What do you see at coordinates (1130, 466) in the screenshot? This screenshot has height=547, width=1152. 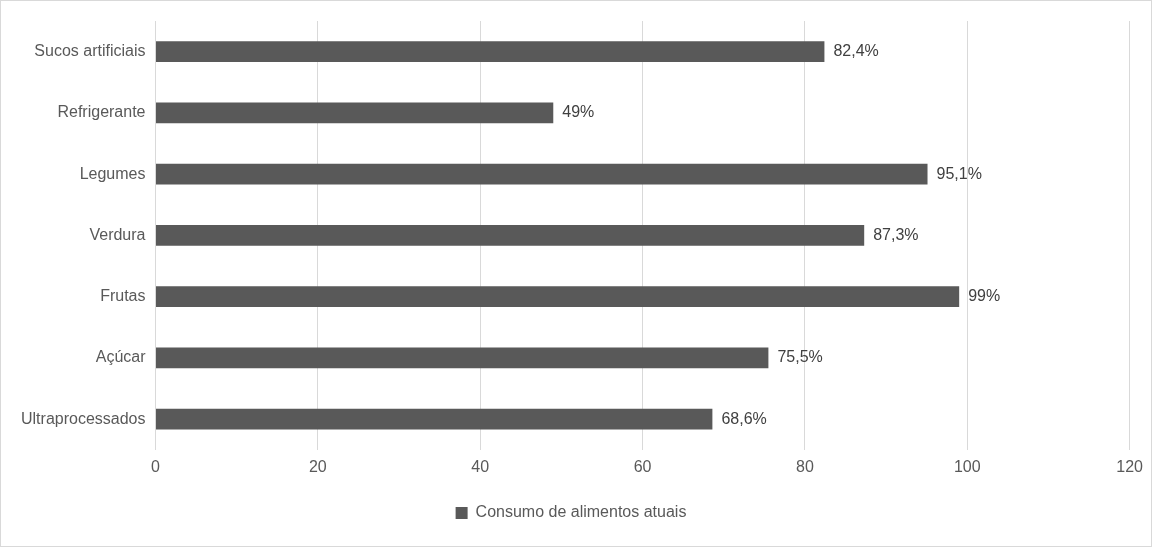 I see `x-tick-label: 120` at bounding box center [1130, 466].